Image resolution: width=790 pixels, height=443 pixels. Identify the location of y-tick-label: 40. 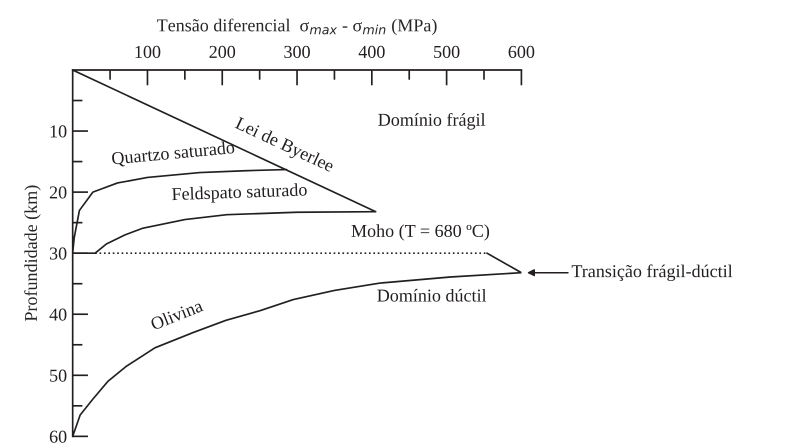
(57, 314).